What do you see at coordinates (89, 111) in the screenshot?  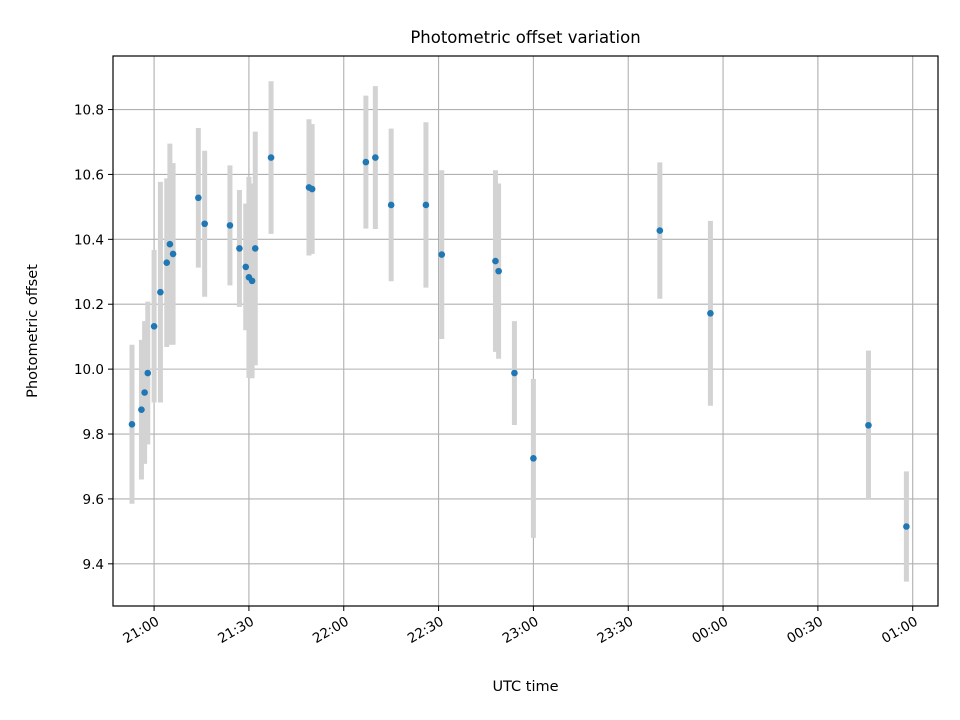 I see `y-tick-label: 10.8` at bounding box center [89, 111].